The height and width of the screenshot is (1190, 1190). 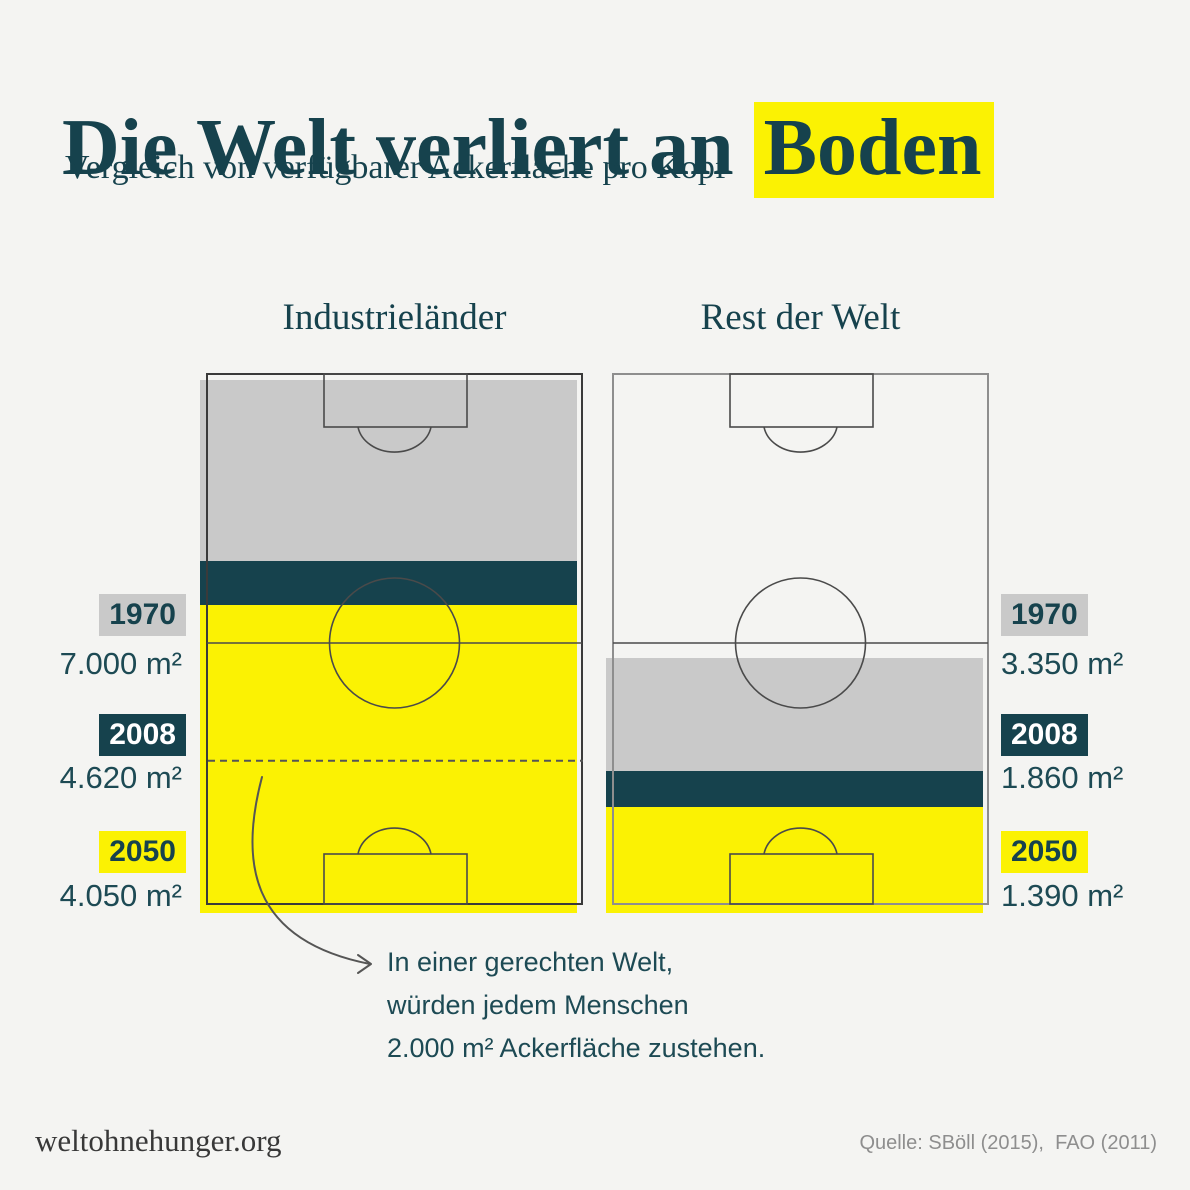 I want to click on value-2050: 1.390 m², so click(x=1062, y=895).